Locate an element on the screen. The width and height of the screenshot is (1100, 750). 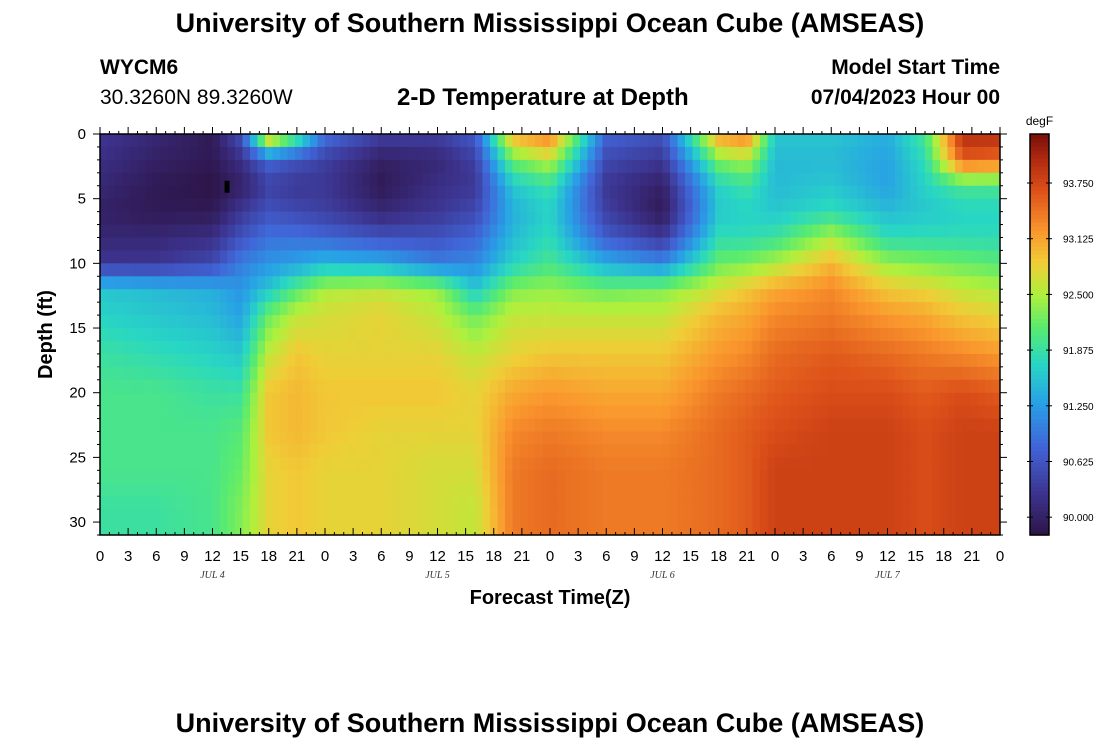
day-label: JUL 6 is located at coordinates (662, 575).